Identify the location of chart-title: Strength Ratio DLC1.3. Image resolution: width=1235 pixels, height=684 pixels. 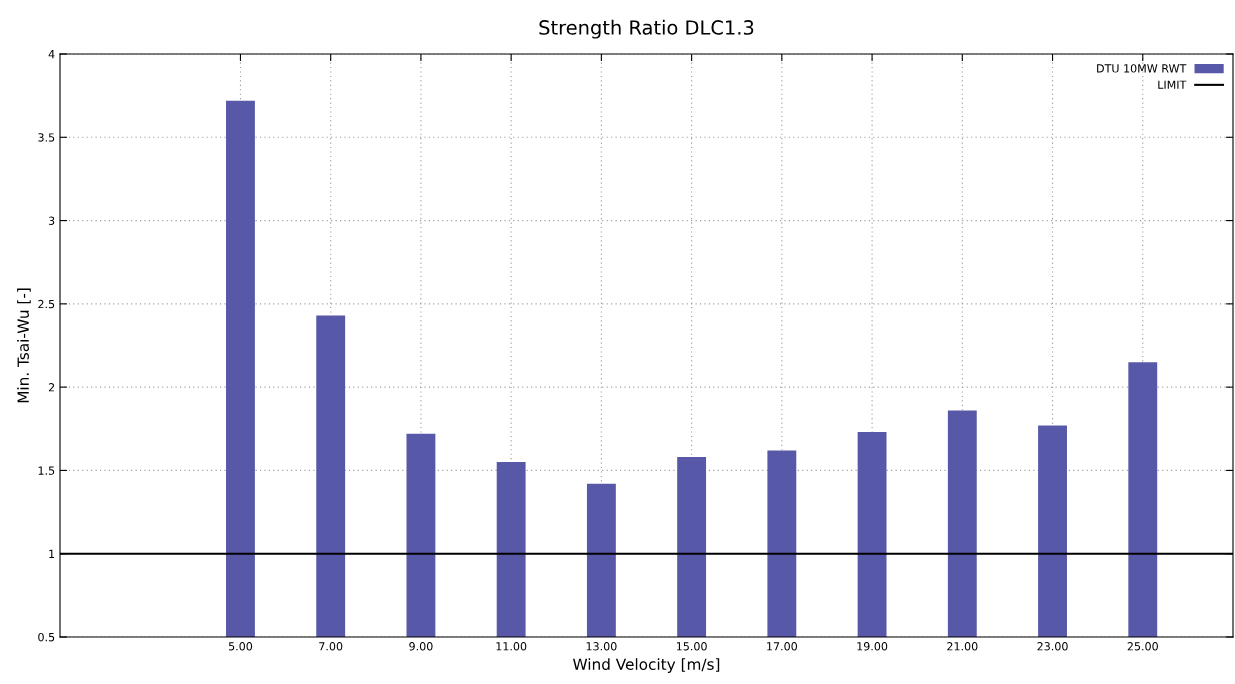
(646, 29).